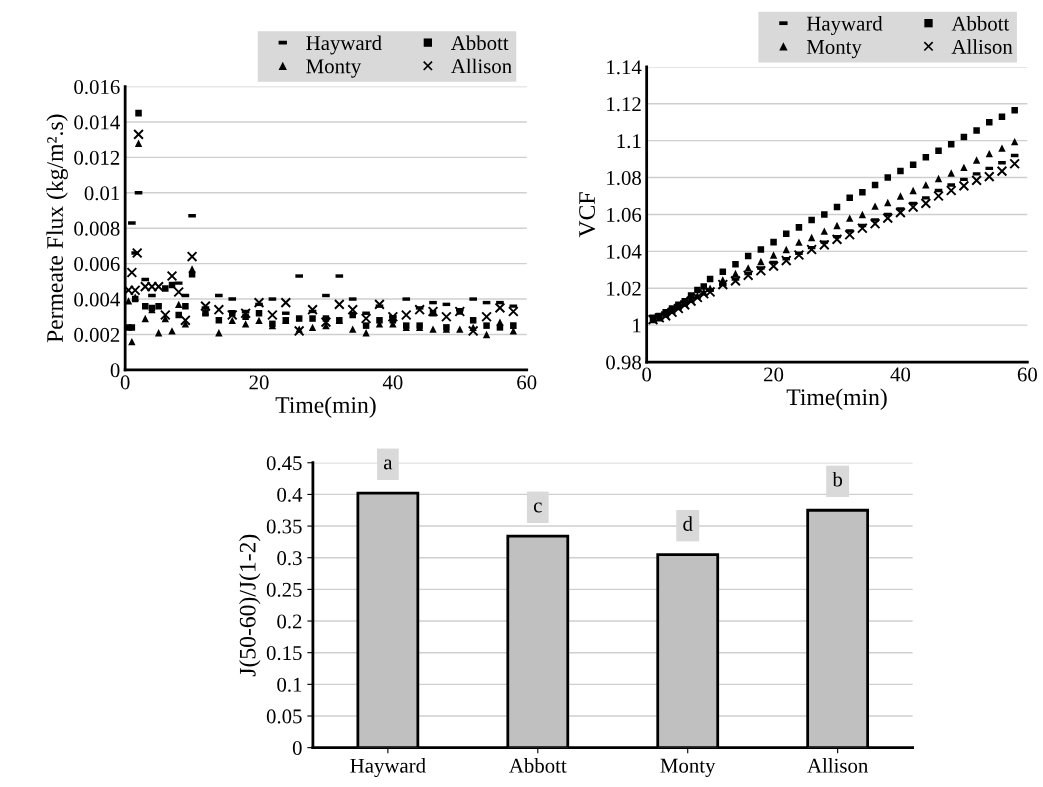 This screenshot has width=1043, height=787. What do you see at coordinates (624, 288) in the screenshot?
I see `y-tick-label: 1.02` at bounding box center [624, 288].